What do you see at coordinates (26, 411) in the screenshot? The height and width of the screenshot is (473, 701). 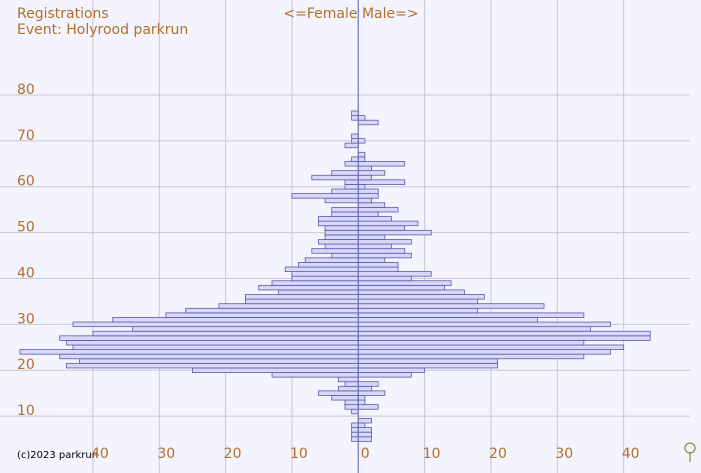 I see `y-tick-label: 10` at bounding box center [26, 411].